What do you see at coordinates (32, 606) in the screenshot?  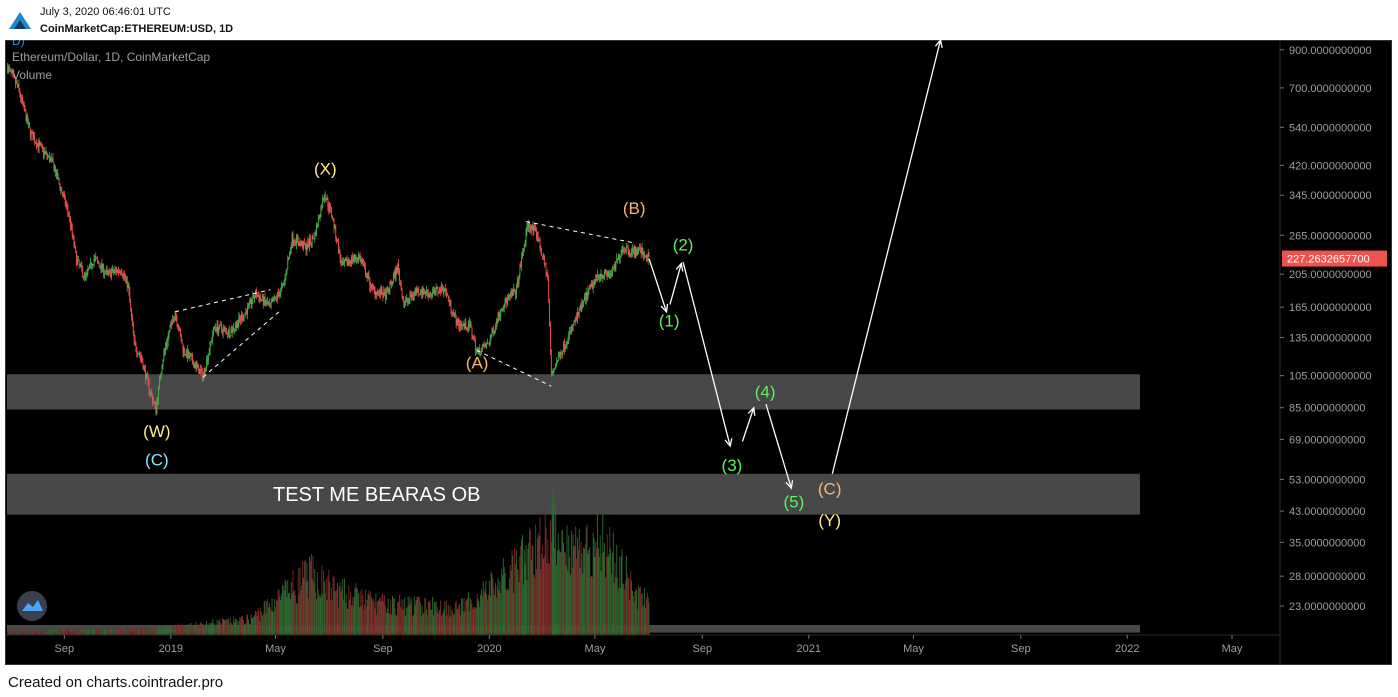 I see `tradingview-logo-icon` at bounding box center [32, 606].